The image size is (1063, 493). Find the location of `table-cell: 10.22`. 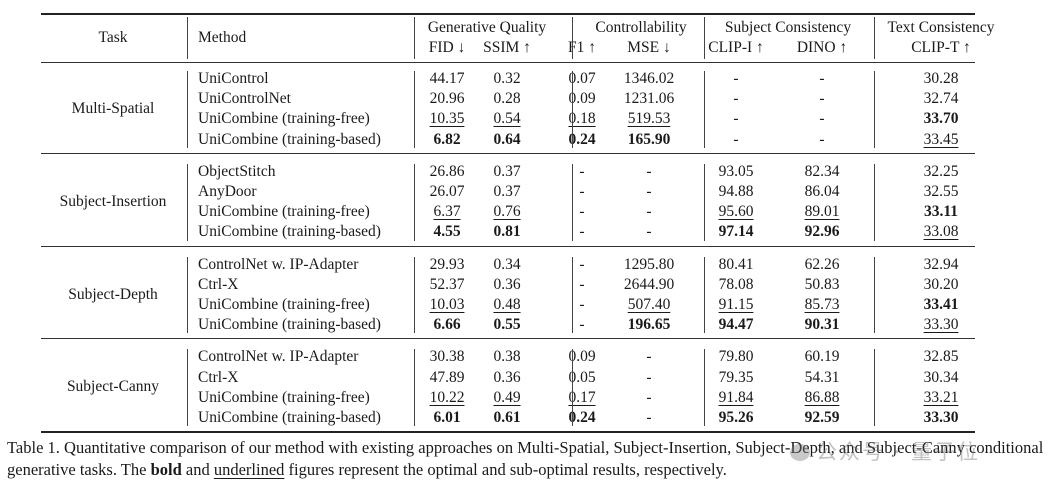

table-cell: 10.22 is located at coordinates (447, 397).